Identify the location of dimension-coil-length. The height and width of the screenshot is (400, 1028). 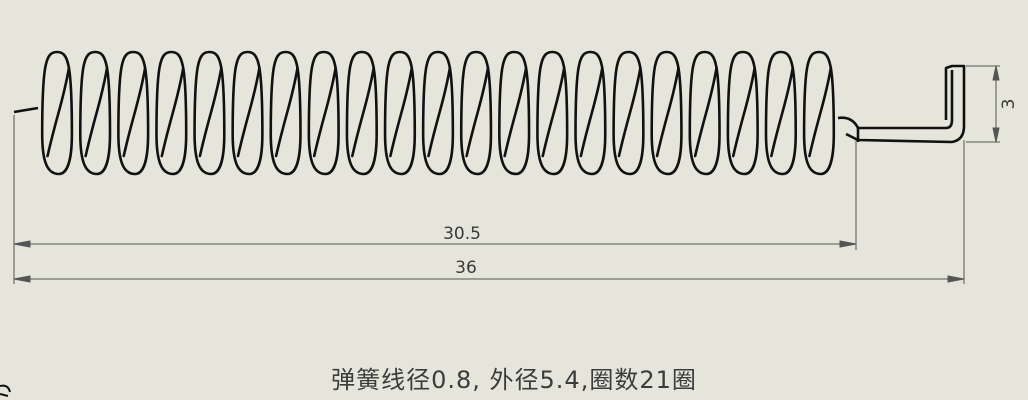
(435, 244).